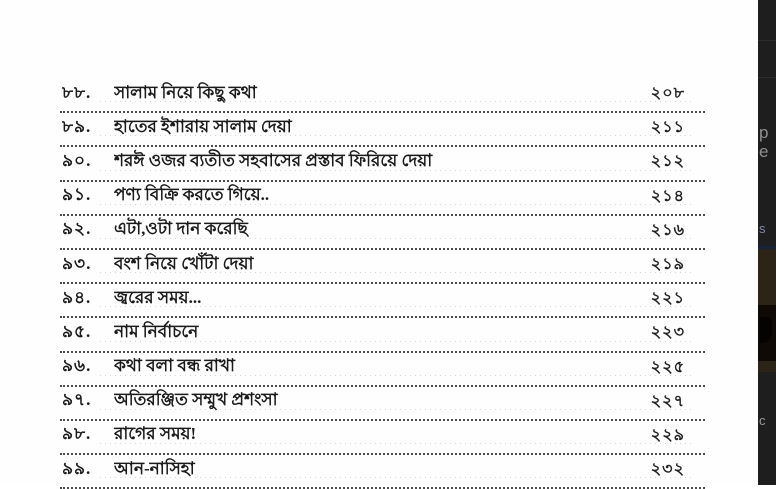  What do you see at coordinates (185, 92) in the screenshot?
I see `entry-title: সালাম নিয়ে কিছু কথা` at bounding box center [185, 92].